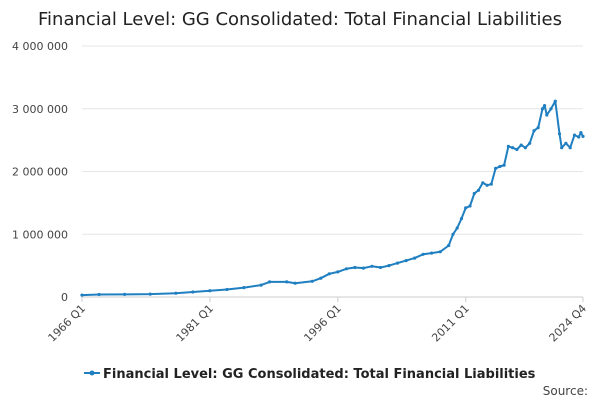 Image resolution: width=600 pixels, height=400 pixels. I want to click on x-tick-label: 1996 Q1, so click(322, 323).